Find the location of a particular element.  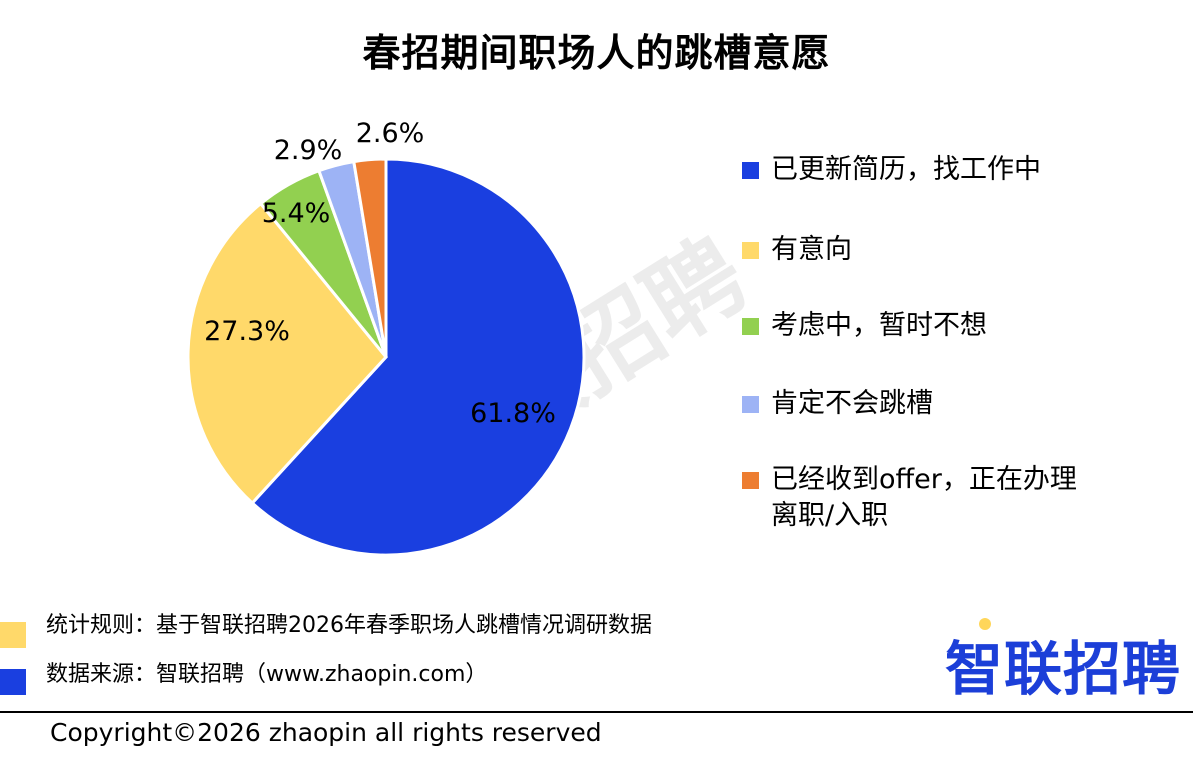

legend-label-3: 肯定不会跳槽 is located at coordinates (852, 403).